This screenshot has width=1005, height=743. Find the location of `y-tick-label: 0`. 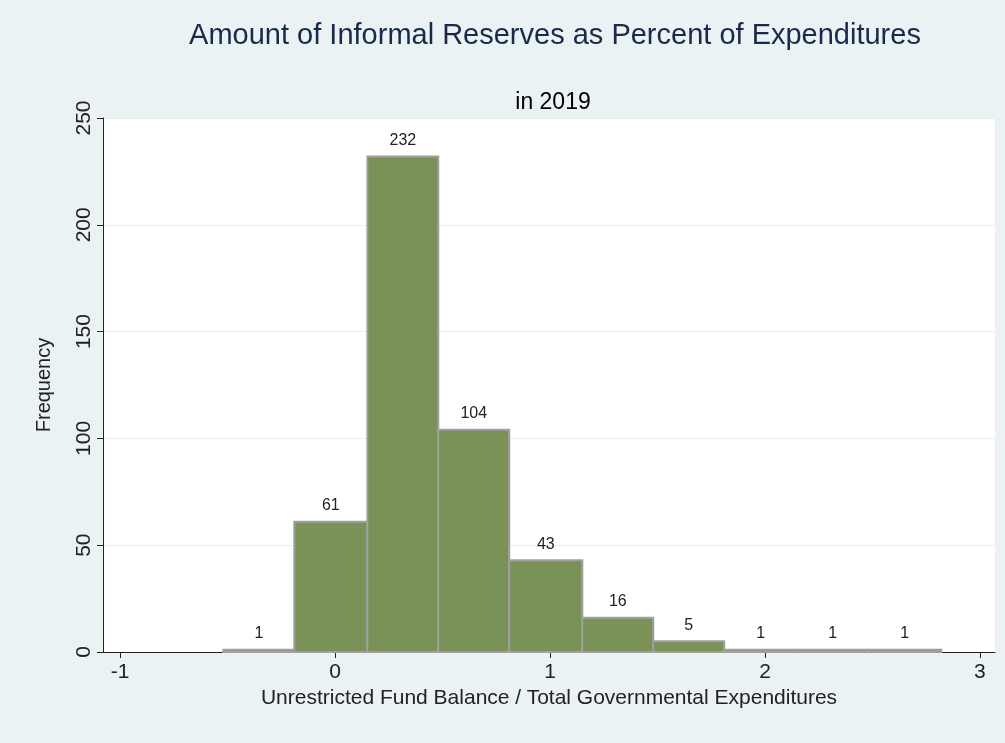

y-tick-label: 0 is located at coordinates (82, 652).